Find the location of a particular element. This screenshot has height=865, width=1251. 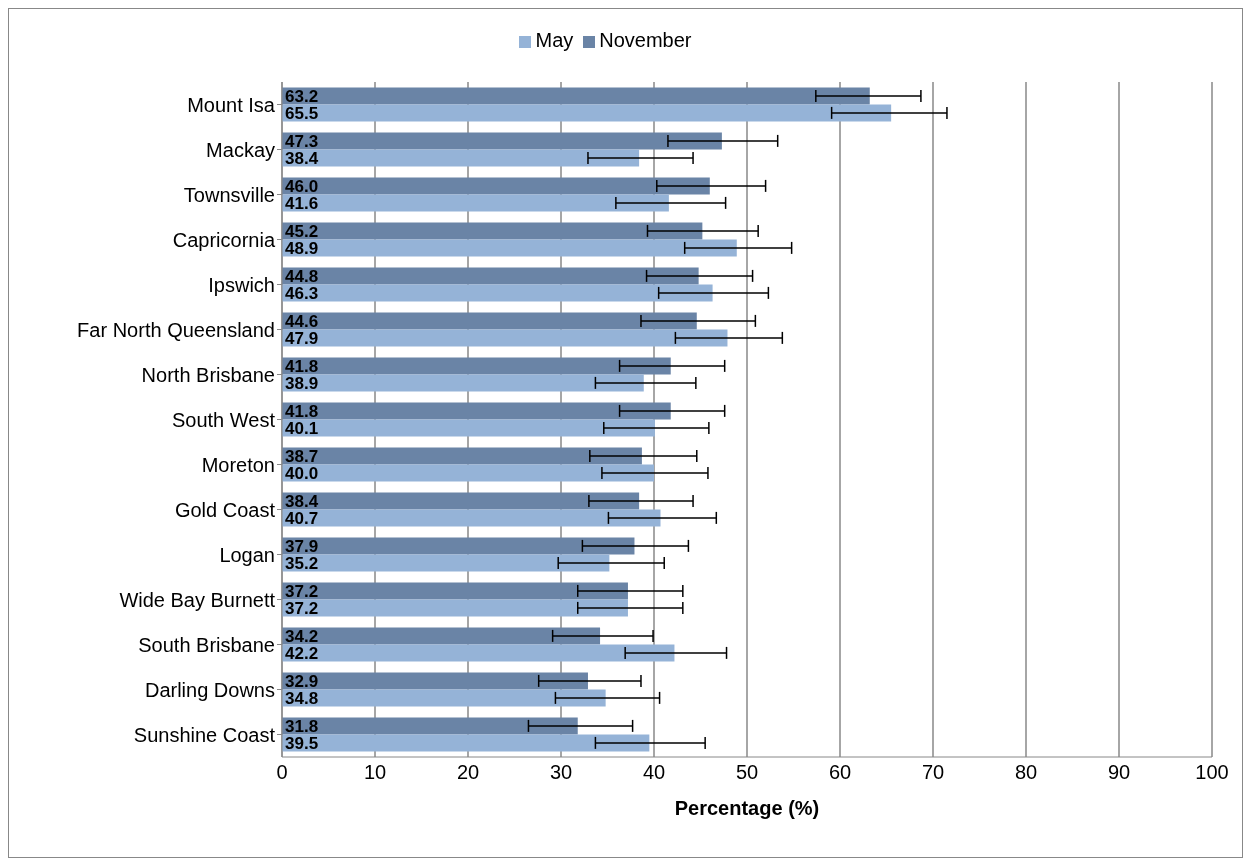

y-tick-label: Far North Queensland is located at coordinates (176, 329).